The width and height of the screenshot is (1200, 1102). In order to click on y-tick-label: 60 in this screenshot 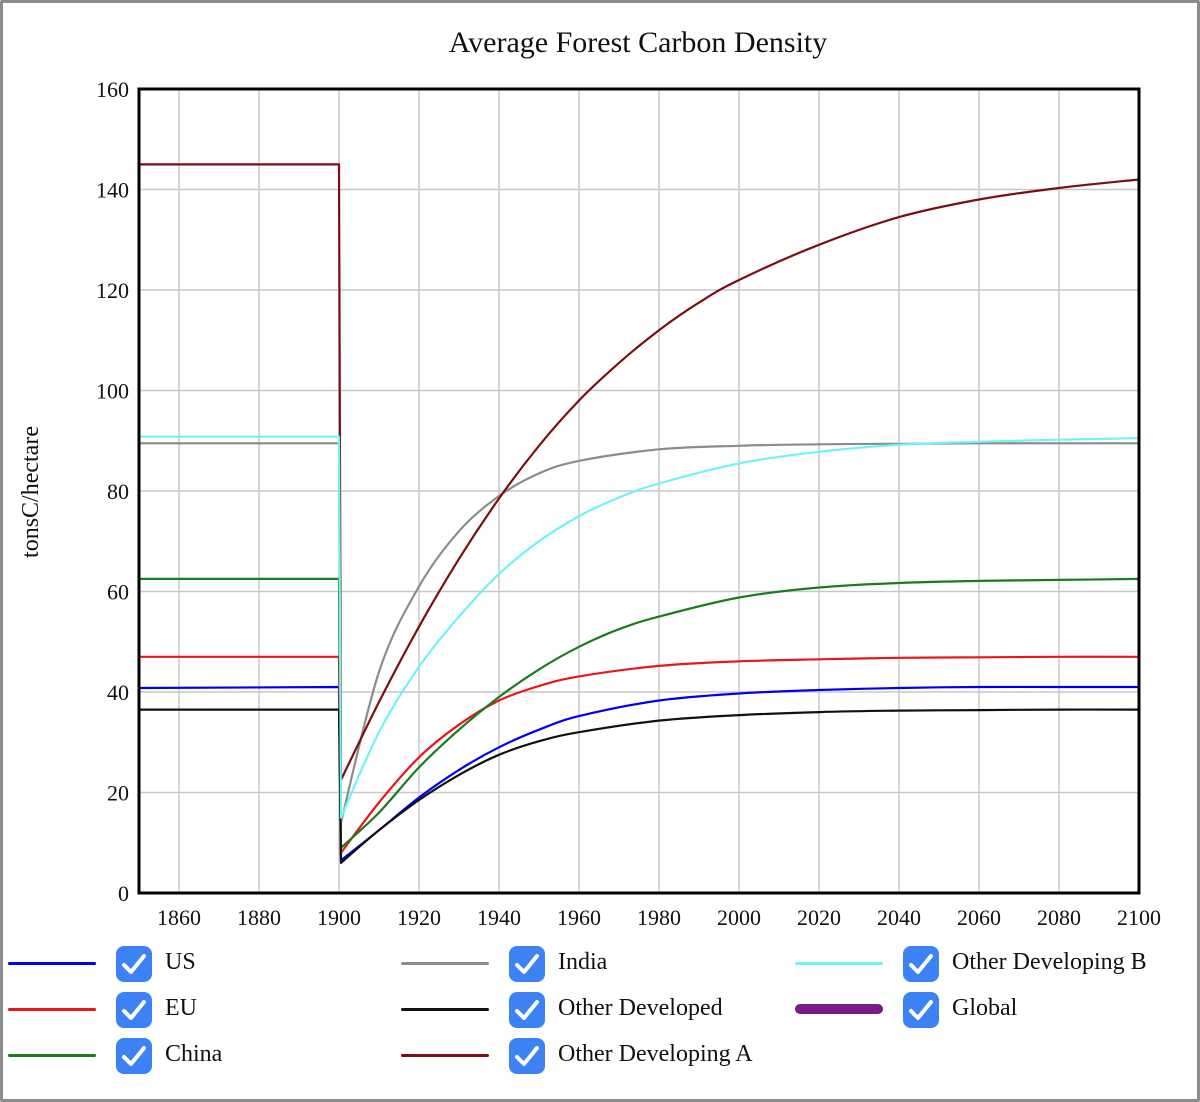, I will do `click(118, 592)`.